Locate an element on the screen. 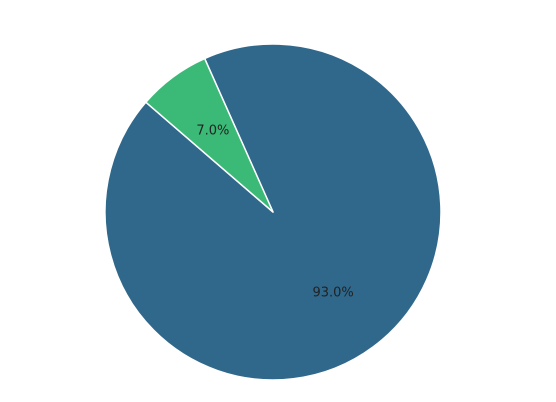 This screenshot has width=556, height=402. pie-slice-label-1: 7.0% is located at coordinates (212, 131).